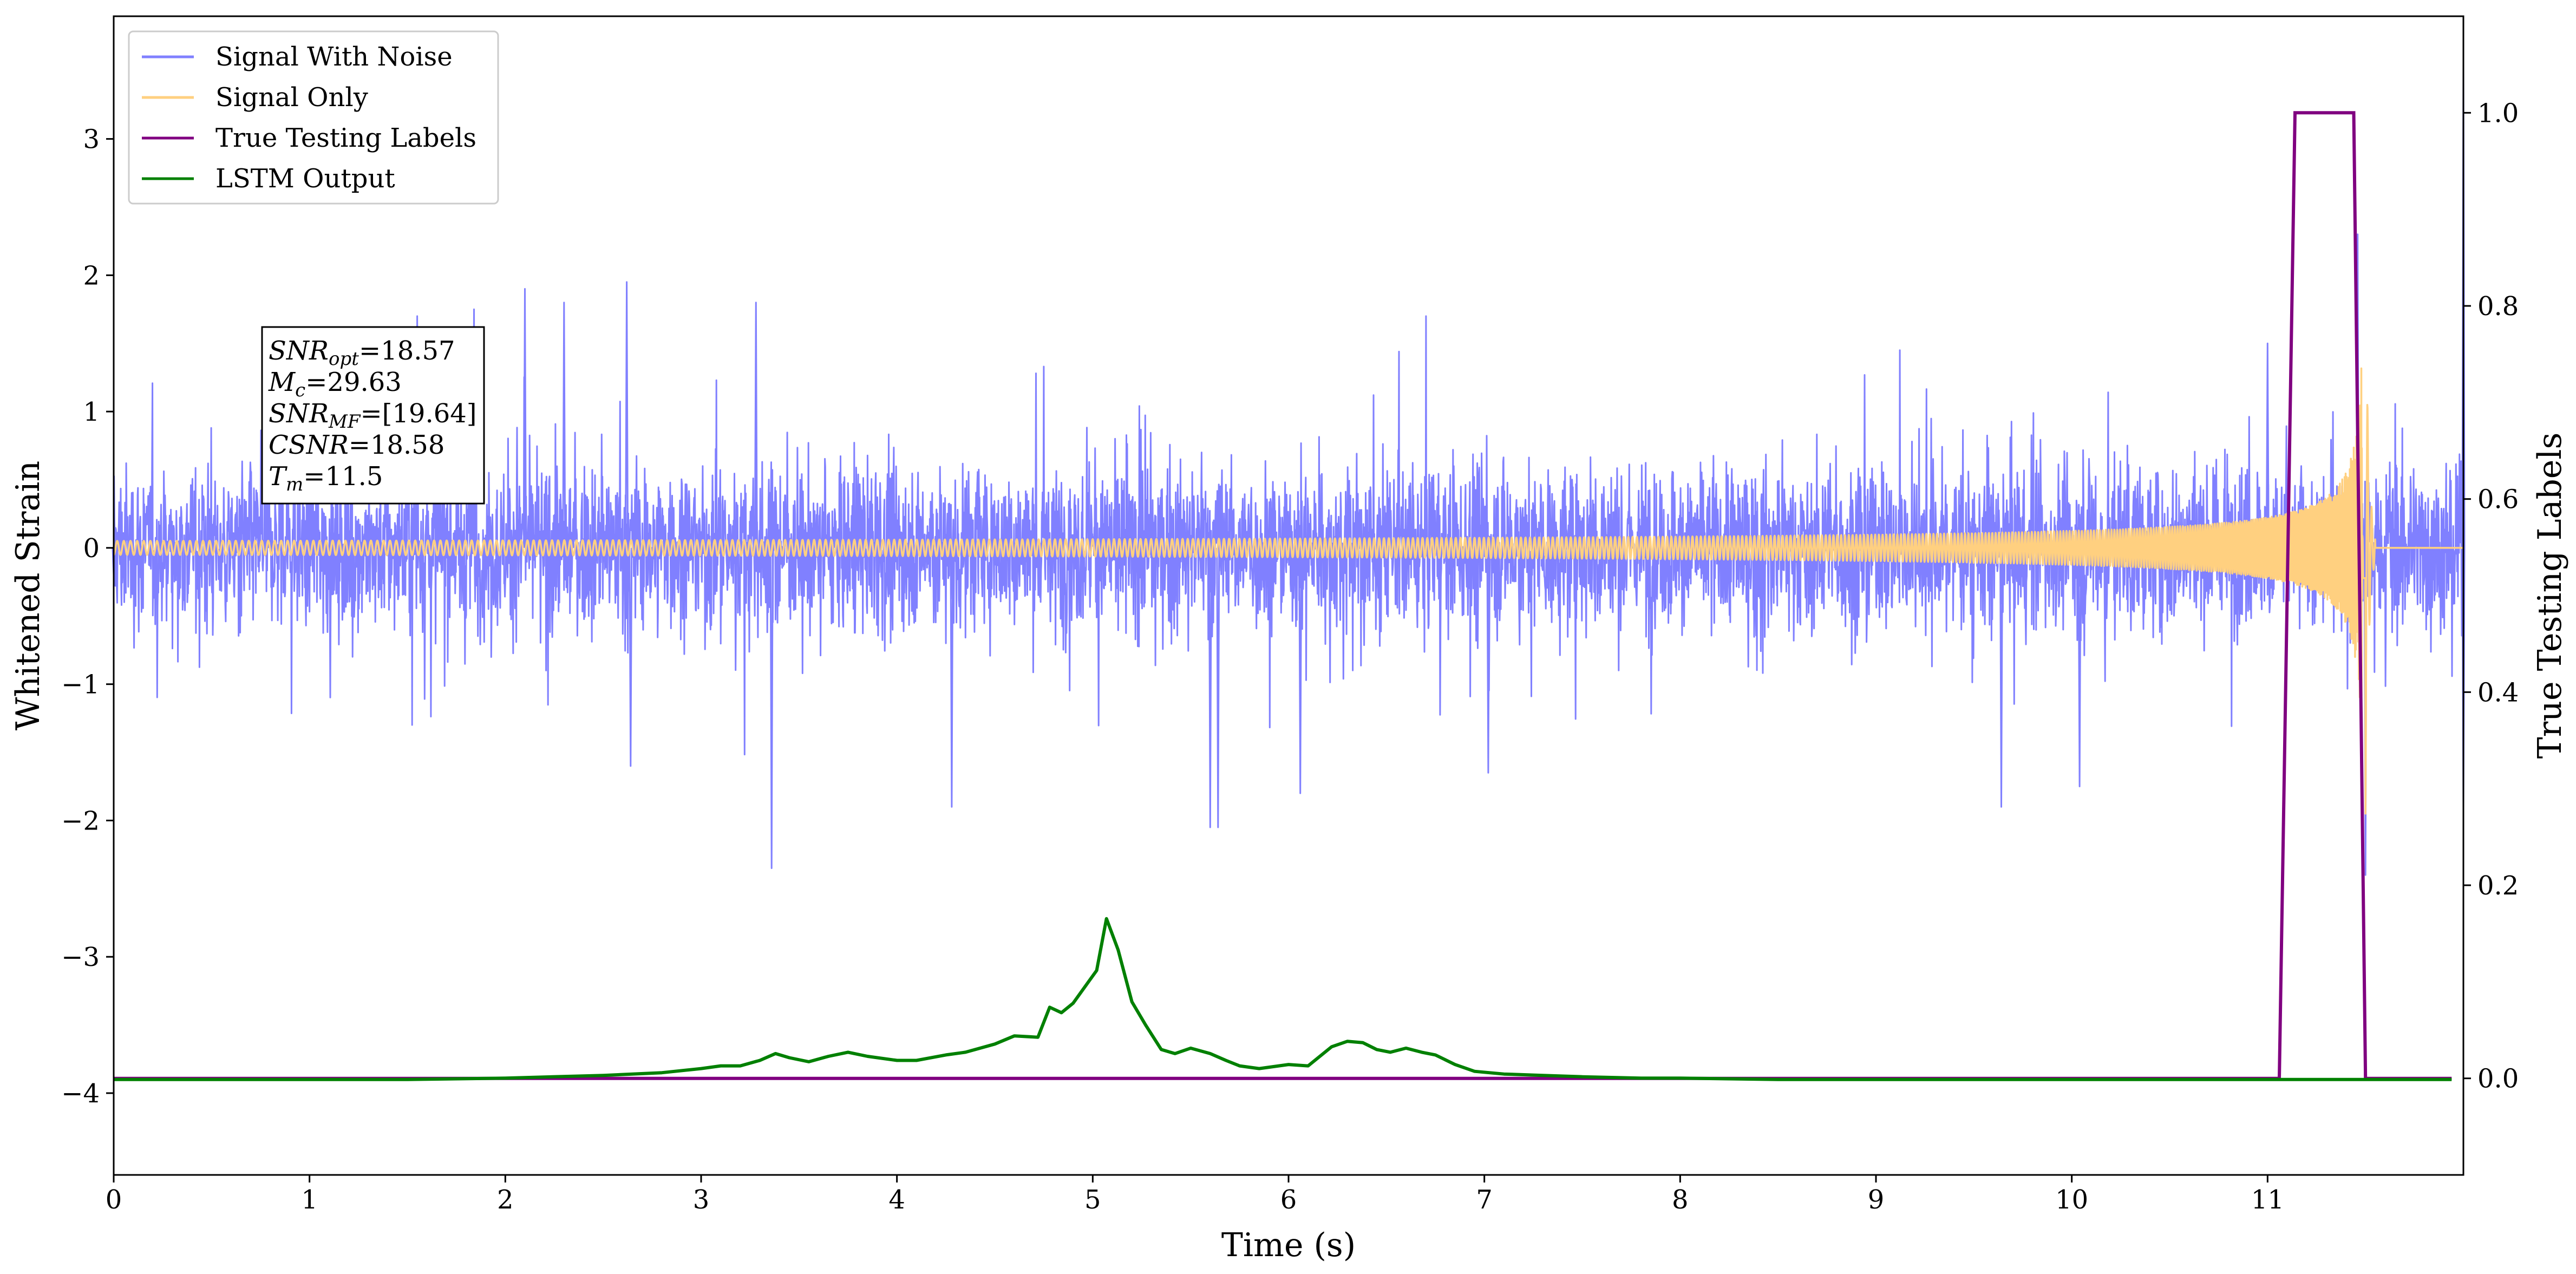 Image resolution: width=2576 pixels, height=1274 pixels. What do you see at coordinates (2550, 596) in the screenshot?
I see `y2-axis-label: True Testing Labels` at bounding box center [2550, 596].